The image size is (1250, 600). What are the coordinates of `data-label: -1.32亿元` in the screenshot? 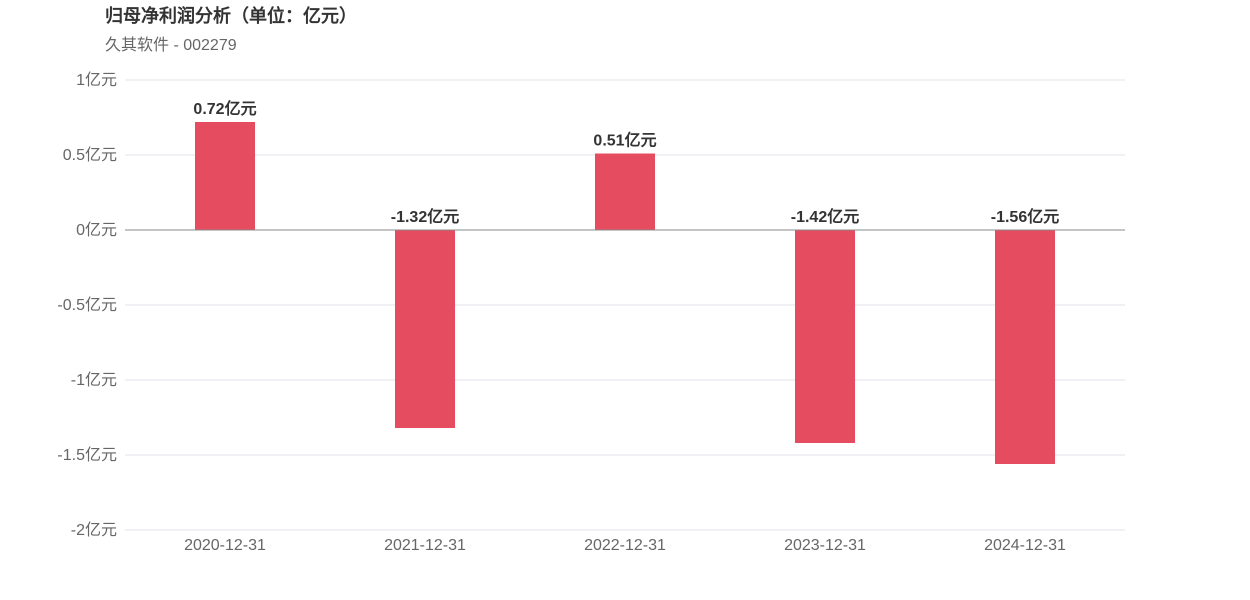 It's located at (425, 216).